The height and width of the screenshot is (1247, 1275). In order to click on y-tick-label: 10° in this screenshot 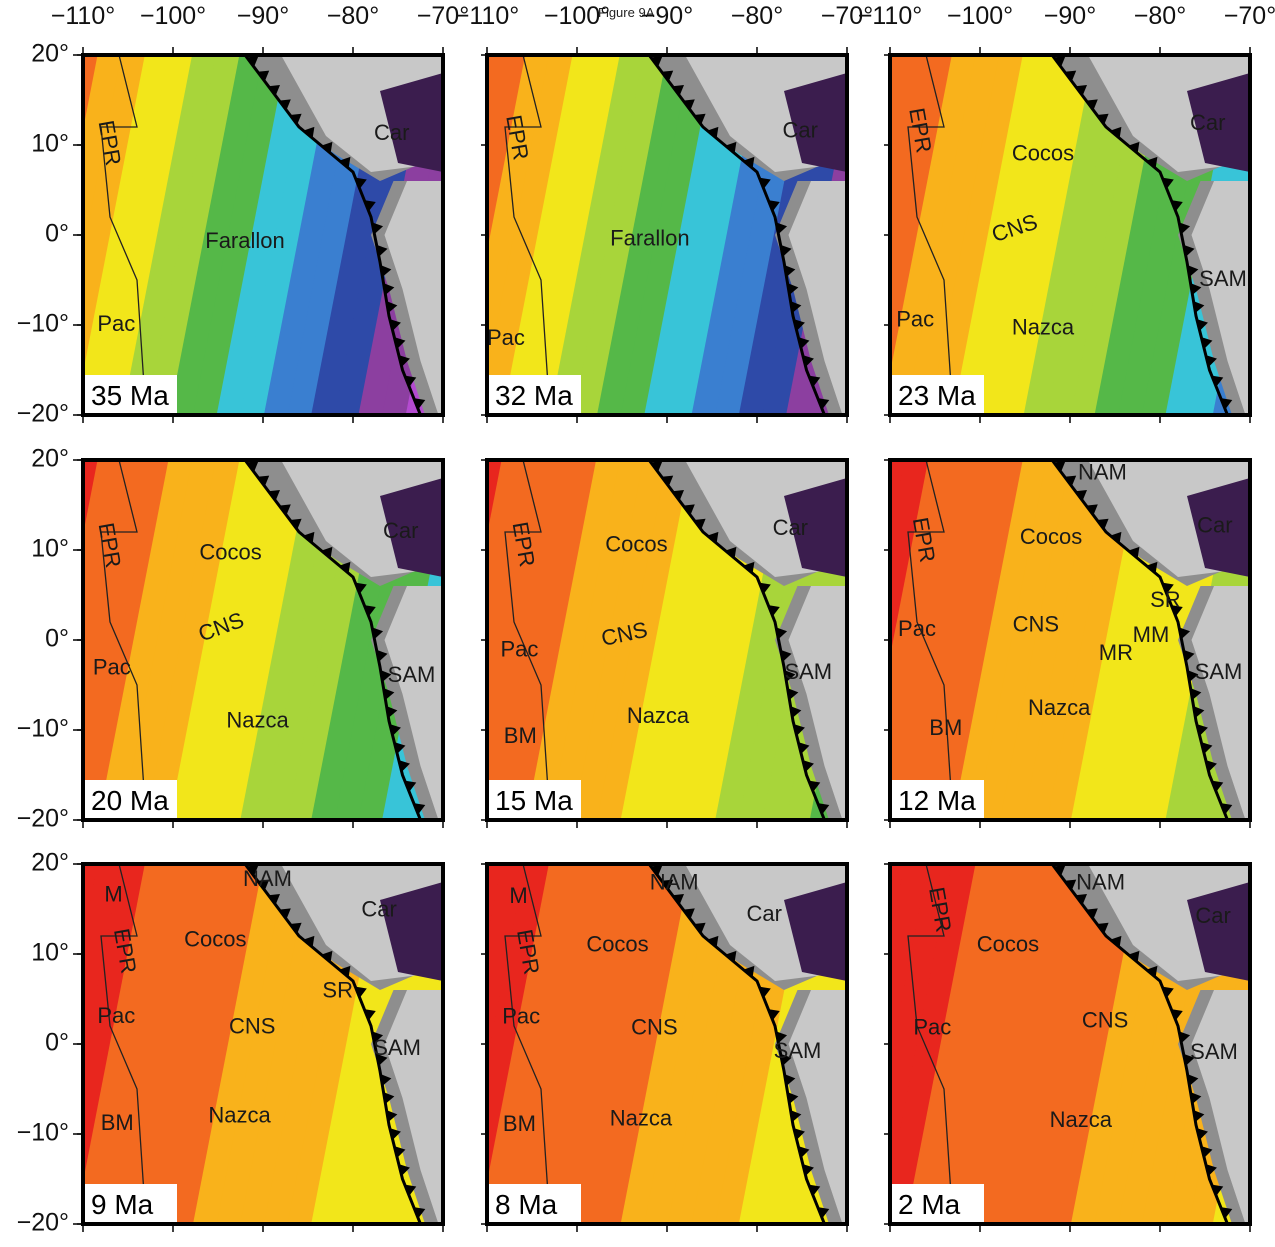, I will do `click(50, 953)`.